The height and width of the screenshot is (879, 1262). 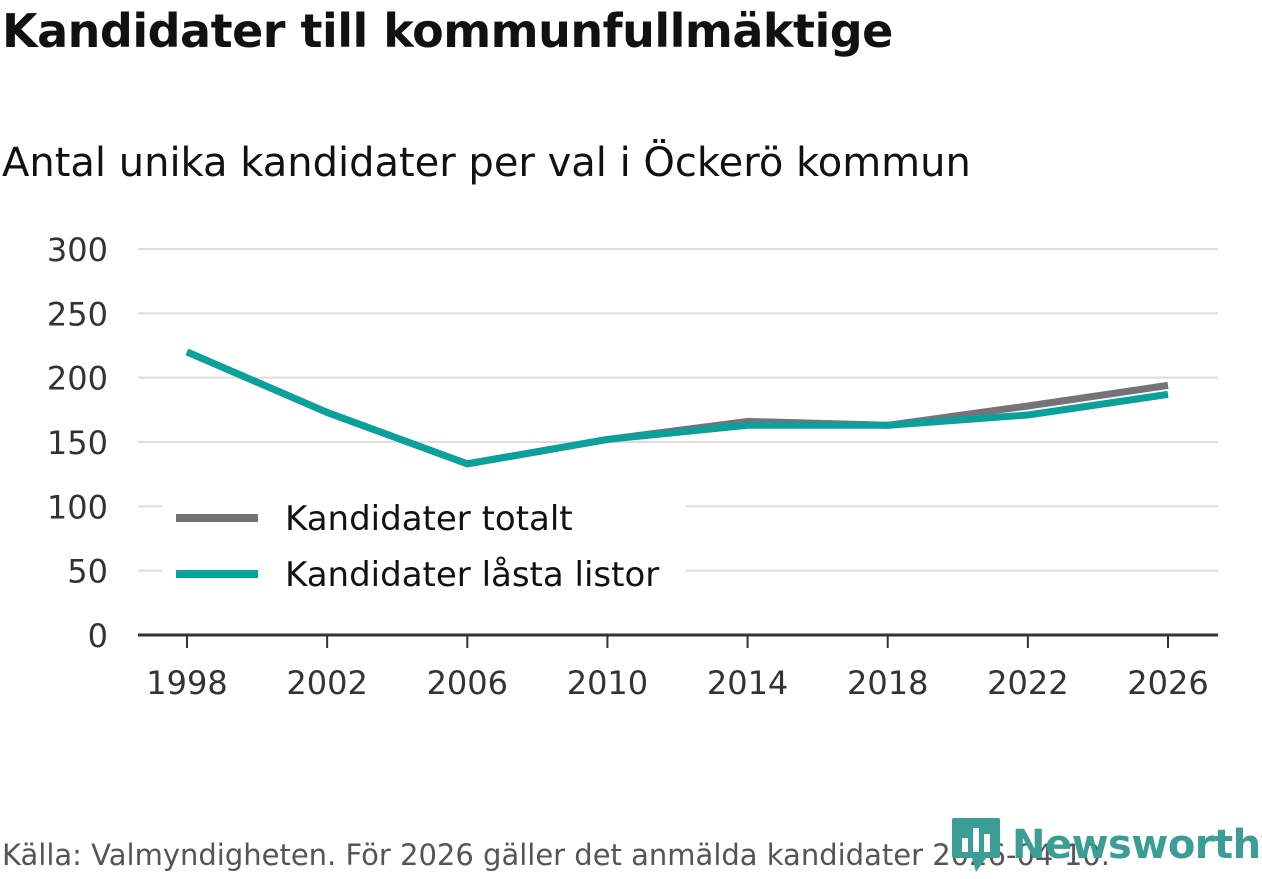 What do you see at coordinates (87, 572) in the screenshot?
I see `y-tick-label: 50` at bounding box center [87, 572].